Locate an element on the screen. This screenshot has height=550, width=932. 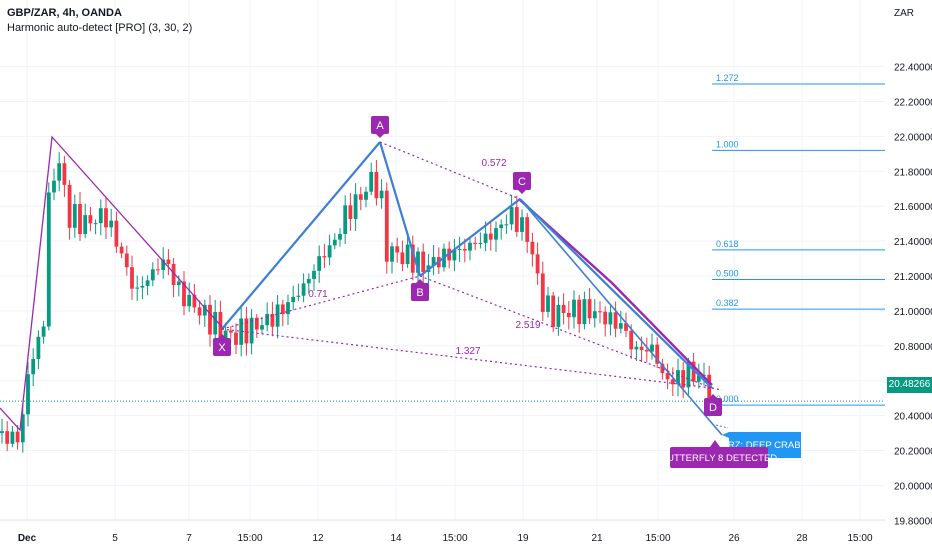
prz-projection-line is located at coordinates (621, 317).